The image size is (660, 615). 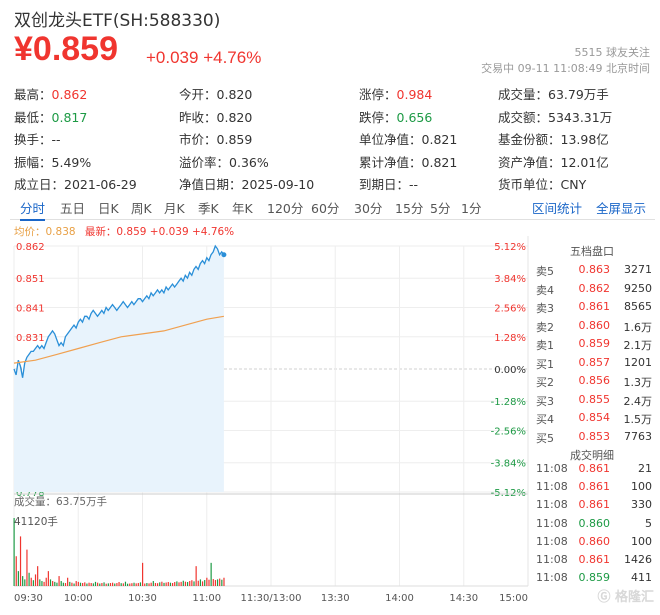 I want to click on price-tick-label: 0.841, so click(x=30, y=309).